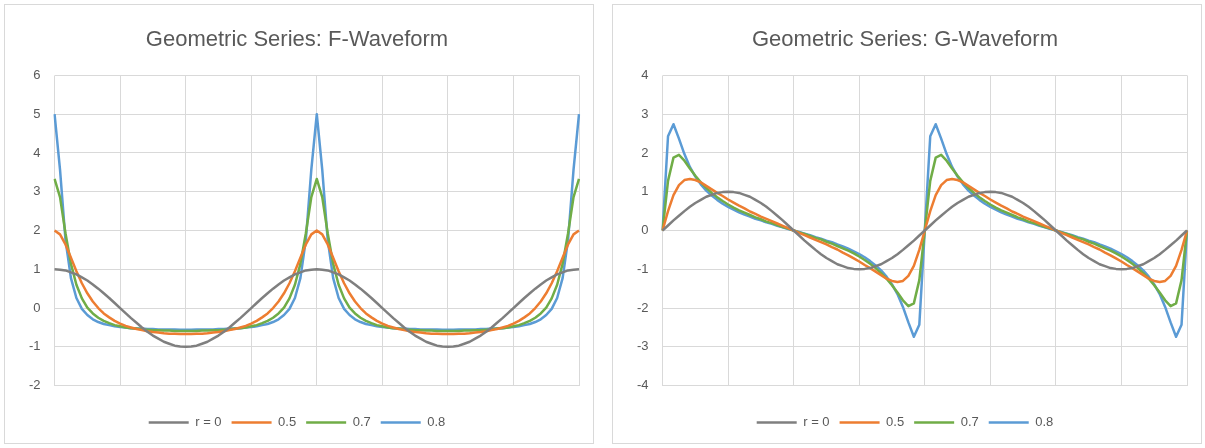 The height and width of the screenshot is (448, 1205). Describe the element at coordinates (37, 113) in the screenshot. I see `y-tick-label: 5` at that location.